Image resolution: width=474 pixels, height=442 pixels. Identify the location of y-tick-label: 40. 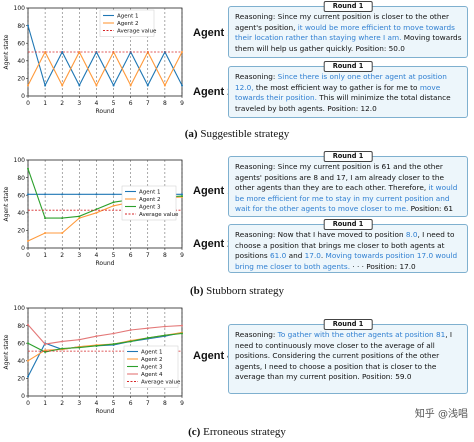
(21, 213).